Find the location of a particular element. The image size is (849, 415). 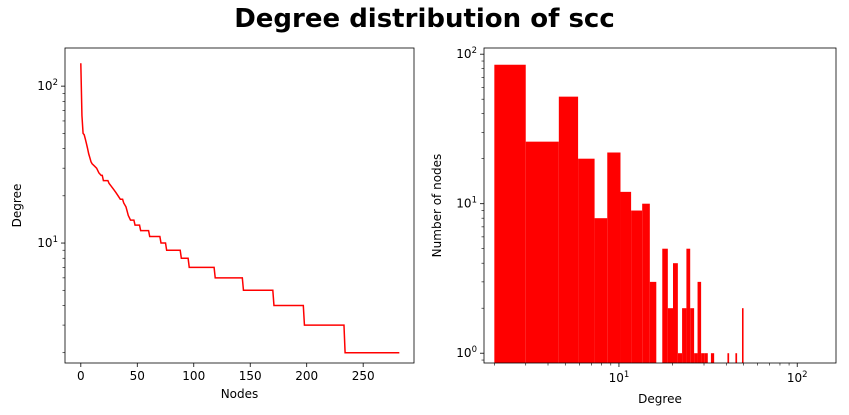

y-axis-label: Degree is located at coordinates (17, 206).